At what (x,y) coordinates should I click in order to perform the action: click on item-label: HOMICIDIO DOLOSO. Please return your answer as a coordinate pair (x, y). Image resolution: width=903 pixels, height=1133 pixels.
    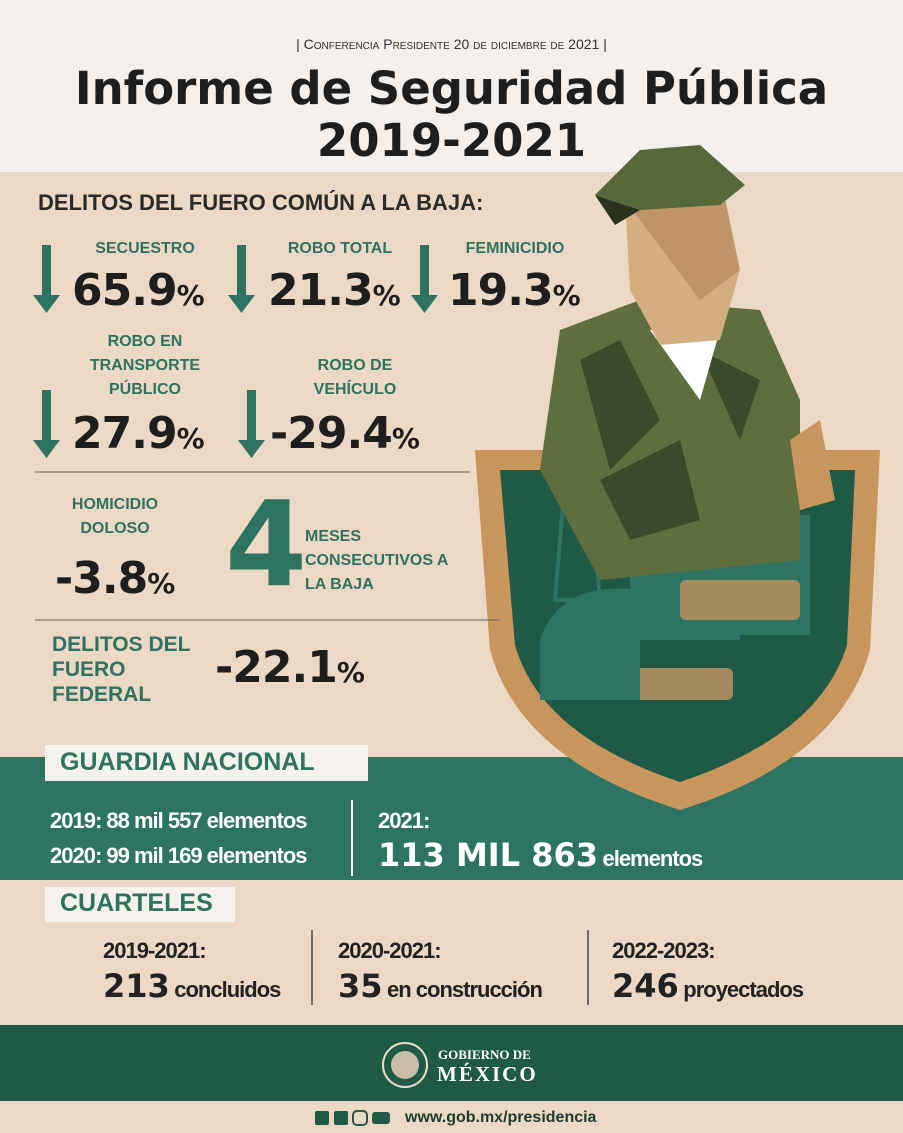
    Looking at the image, I should click on (115, 516).